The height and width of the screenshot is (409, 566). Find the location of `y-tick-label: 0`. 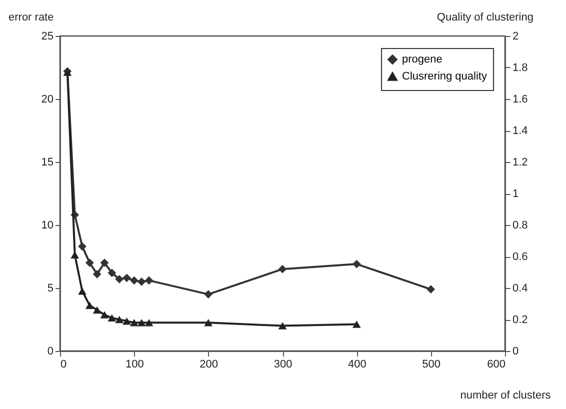

y-tick-label: 0 is located at coordinates (50, 352).